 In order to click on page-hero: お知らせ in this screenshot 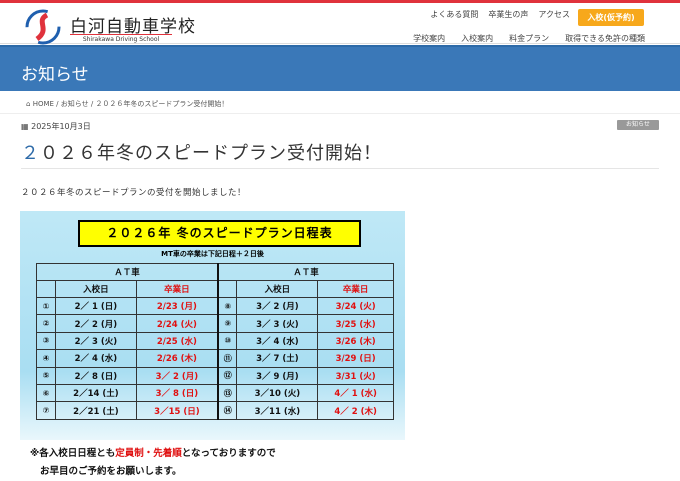, I will do `click(340, 68)`.